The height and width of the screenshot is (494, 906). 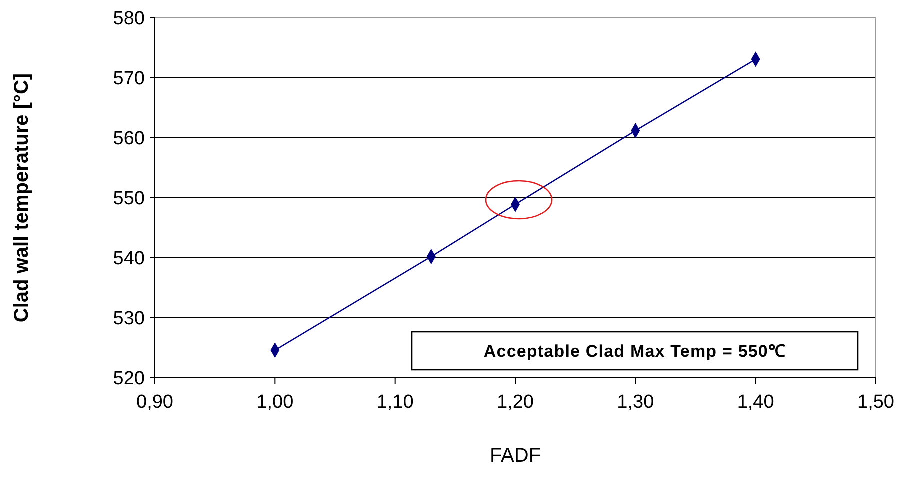 What do you see at coordinates (516, 456) in the screenshot?
I see `x-axis-title: FADF` at bounding box center [516, 456].